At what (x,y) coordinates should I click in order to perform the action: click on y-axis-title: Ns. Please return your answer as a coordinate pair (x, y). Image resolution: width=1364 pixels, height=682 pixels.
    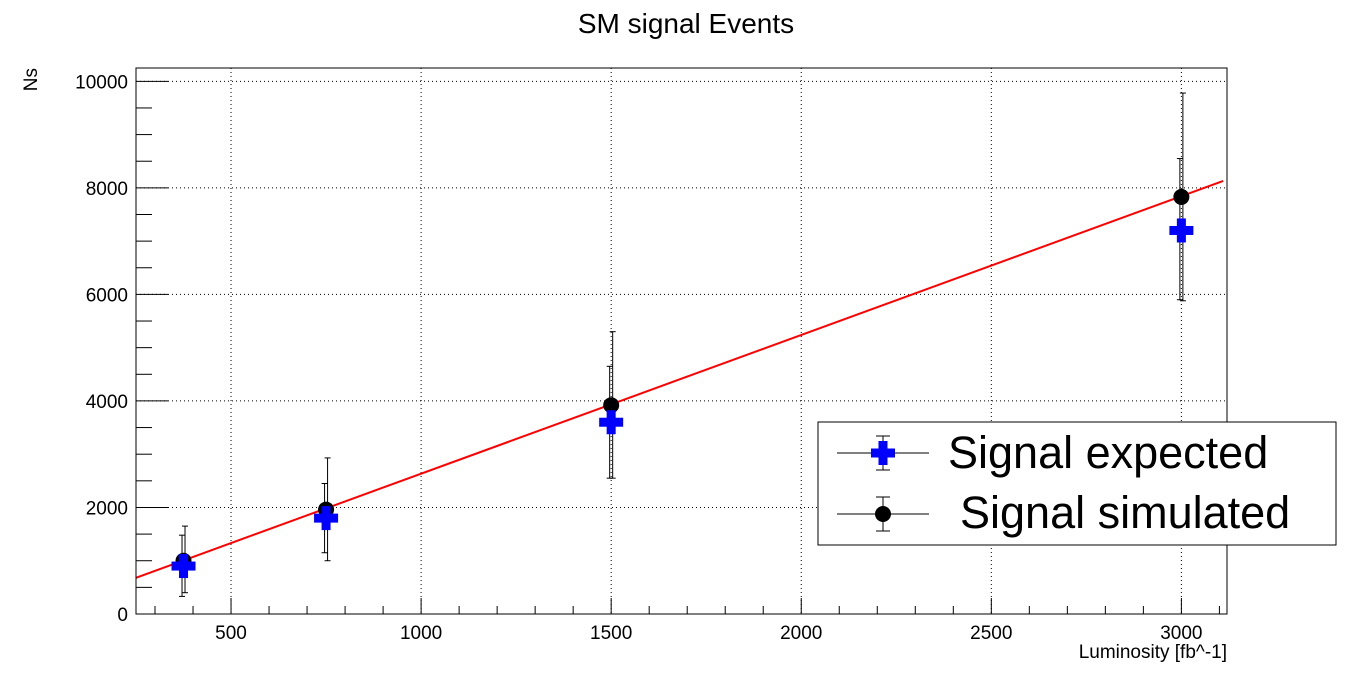
    Looking at the image, I should click on (31, 79).